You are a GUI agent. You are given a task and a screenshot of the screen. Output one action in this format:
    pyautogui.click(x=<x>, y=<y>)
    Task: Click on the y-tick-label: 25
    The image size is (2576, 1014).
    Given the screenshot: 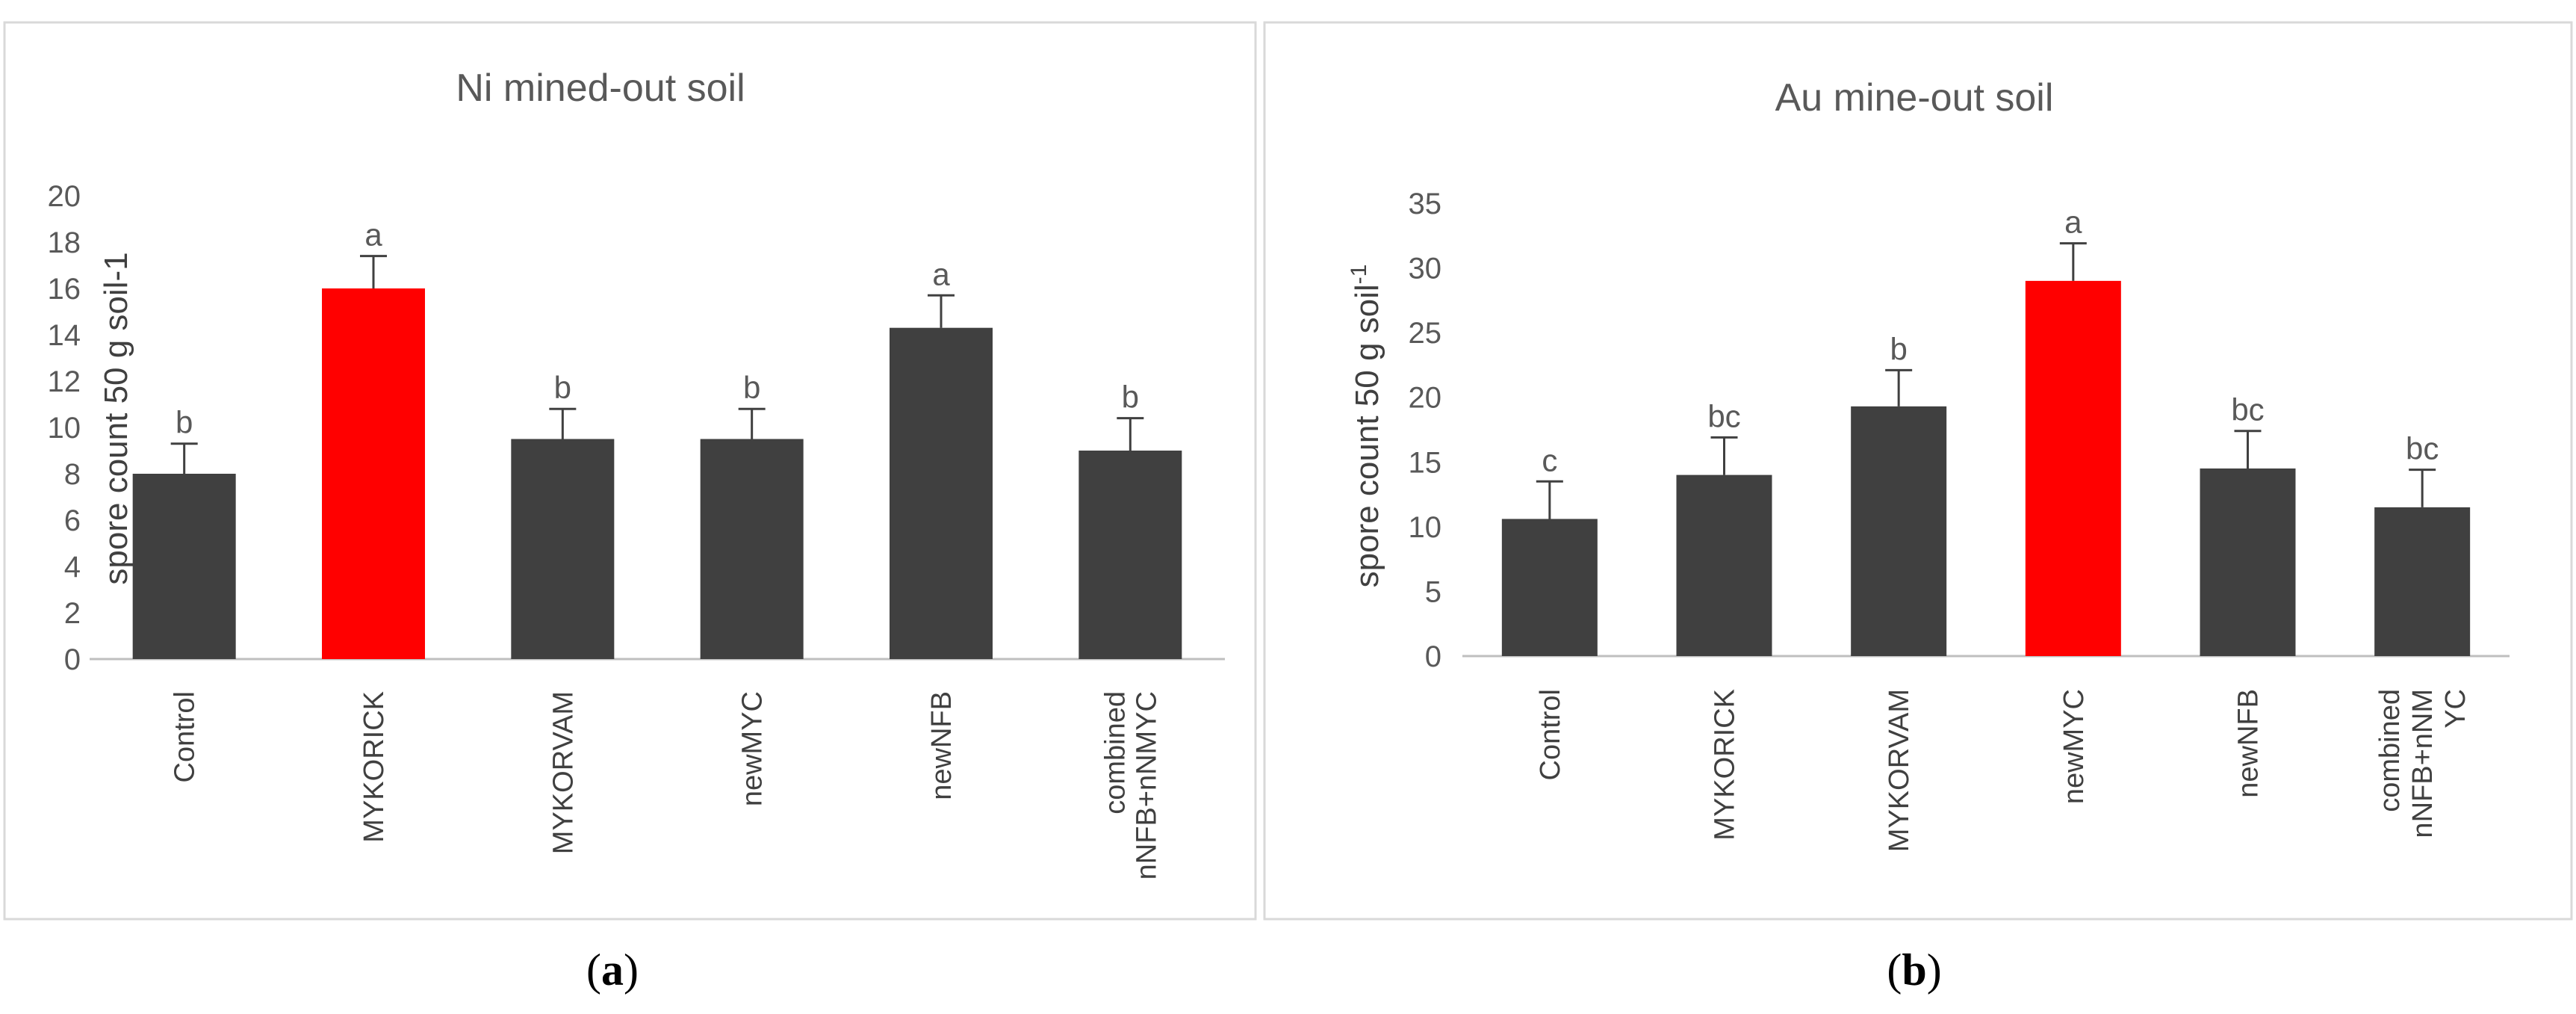 What is the action you would take?
    pyautogui.click(x=1426, y=333)
    